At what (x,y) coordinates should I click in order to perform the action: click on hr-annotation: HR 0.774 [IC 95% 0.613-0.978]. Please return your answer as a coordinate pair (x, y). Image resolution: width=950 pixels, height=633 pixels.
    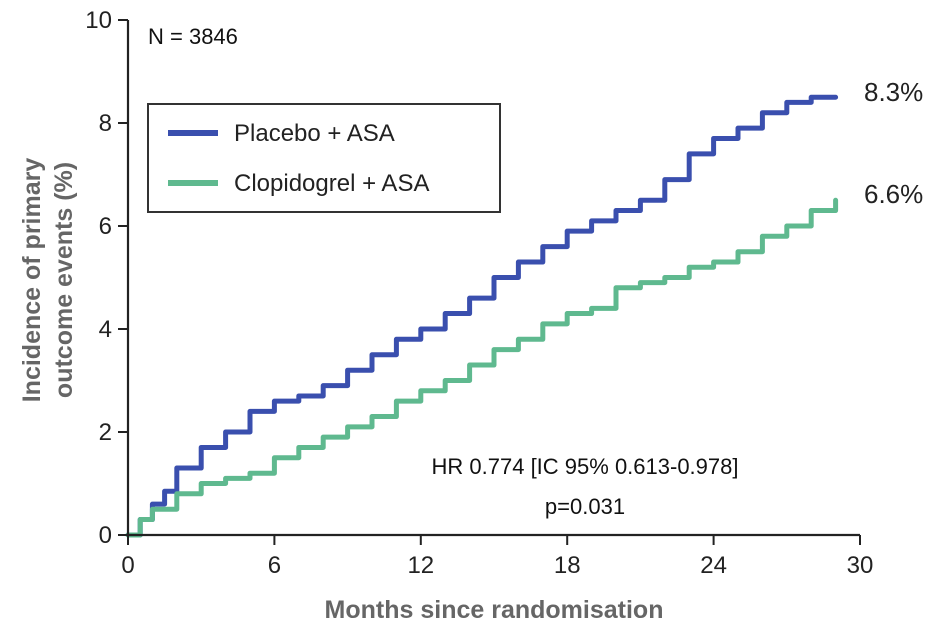
    Looking at the image, I should click on (585, 466).